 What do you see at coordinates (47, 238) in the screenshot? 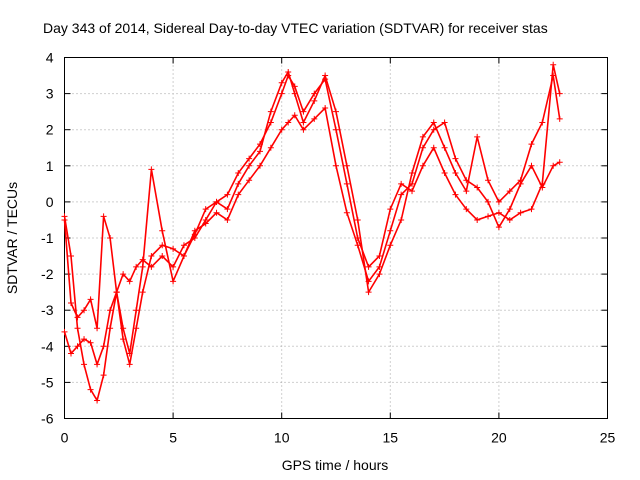
I see `y-tick-label: -1` at bounding box center [47, 238].